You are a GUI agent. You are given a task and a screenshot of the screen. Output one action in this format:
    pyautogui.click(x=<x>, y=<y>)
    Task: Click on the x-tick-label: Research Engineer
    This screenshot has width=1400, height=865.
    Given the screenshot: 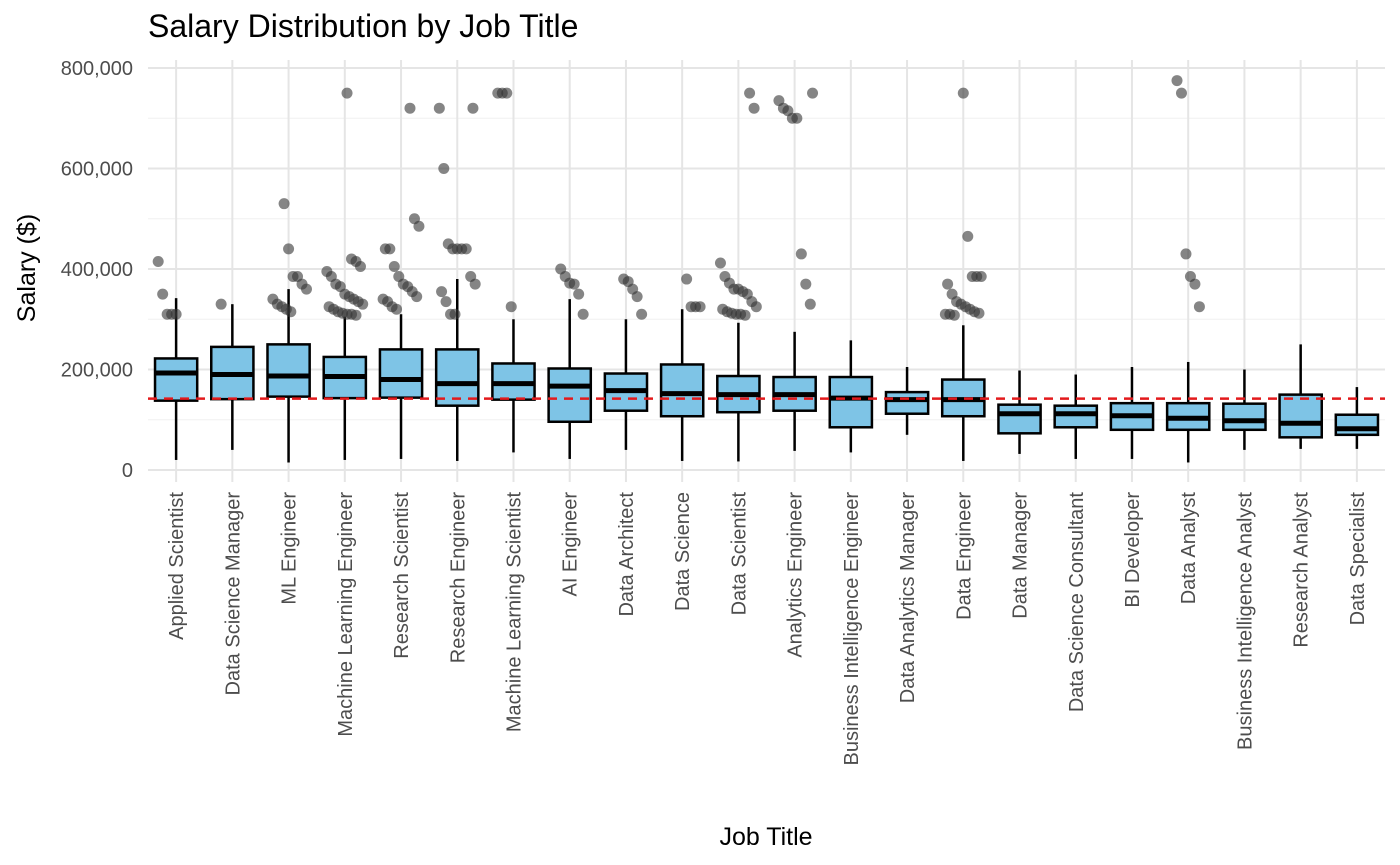 What is the action you would take?
    pyautogui.click(x=458, y=578)
    